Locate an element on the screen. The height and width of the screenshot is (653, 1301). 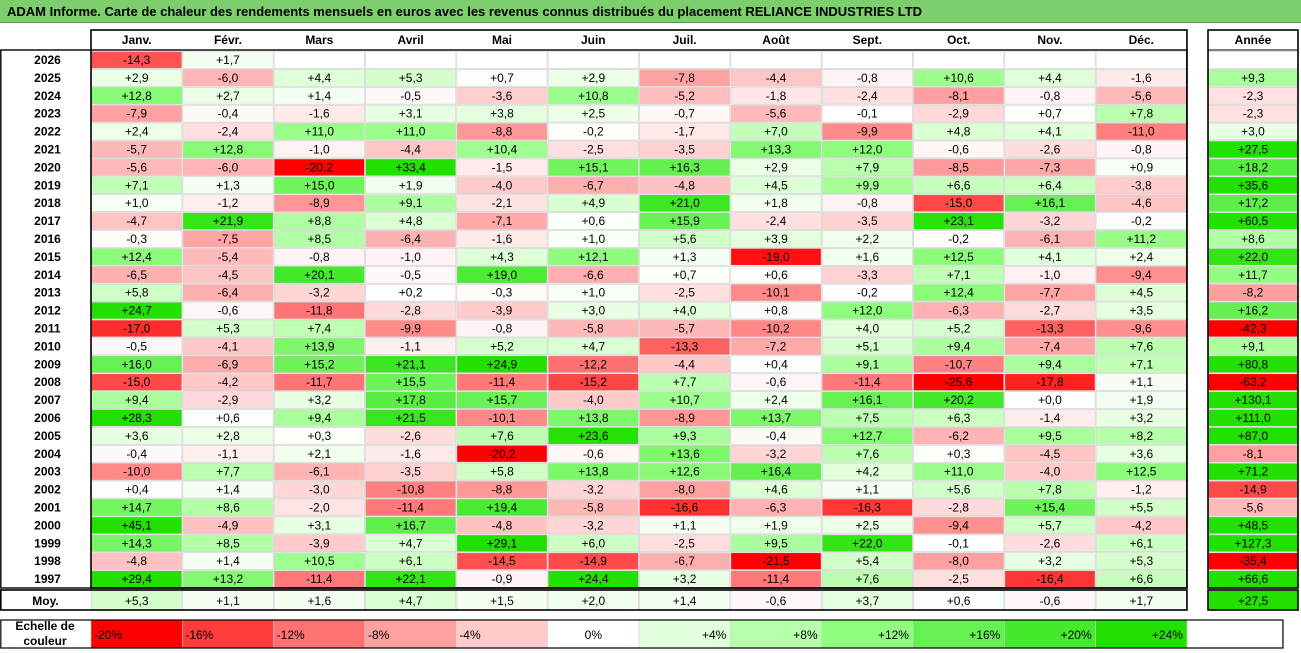
cell-value: +15,7 is located at coordinates (502, 400).